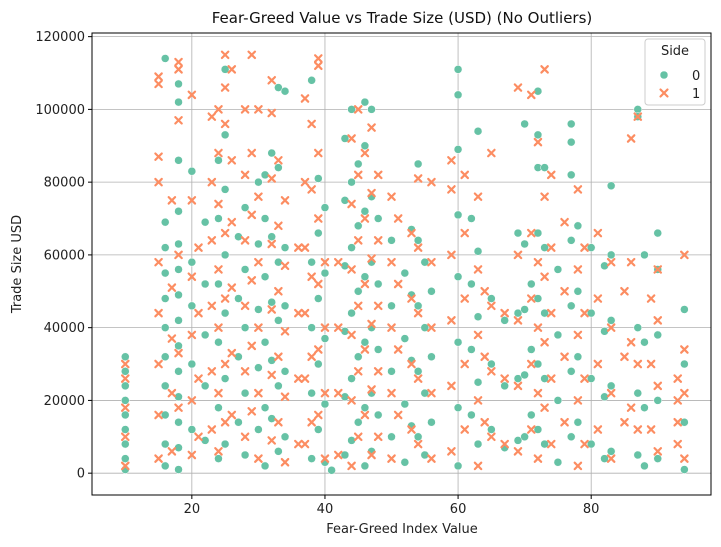 This screenshot has height=547, width=721. What do you see at coordinates (64, 183) in the screenshot?
I see `y-tick-label: 80000` at bounding box center [64, 183].